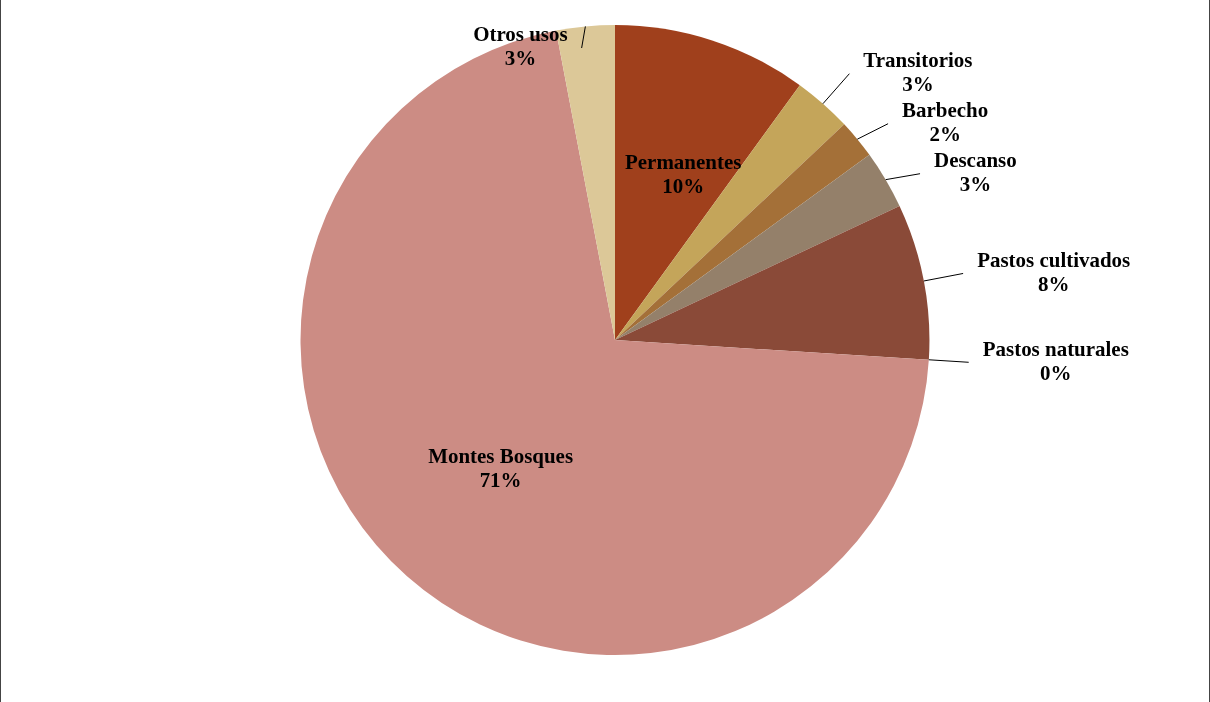 The height and width of the screenshot is (702, 1210). Describe the element at coordinates (1055, 348) in the screenshot. I see `legend-label: Pastos naturales` at that location.